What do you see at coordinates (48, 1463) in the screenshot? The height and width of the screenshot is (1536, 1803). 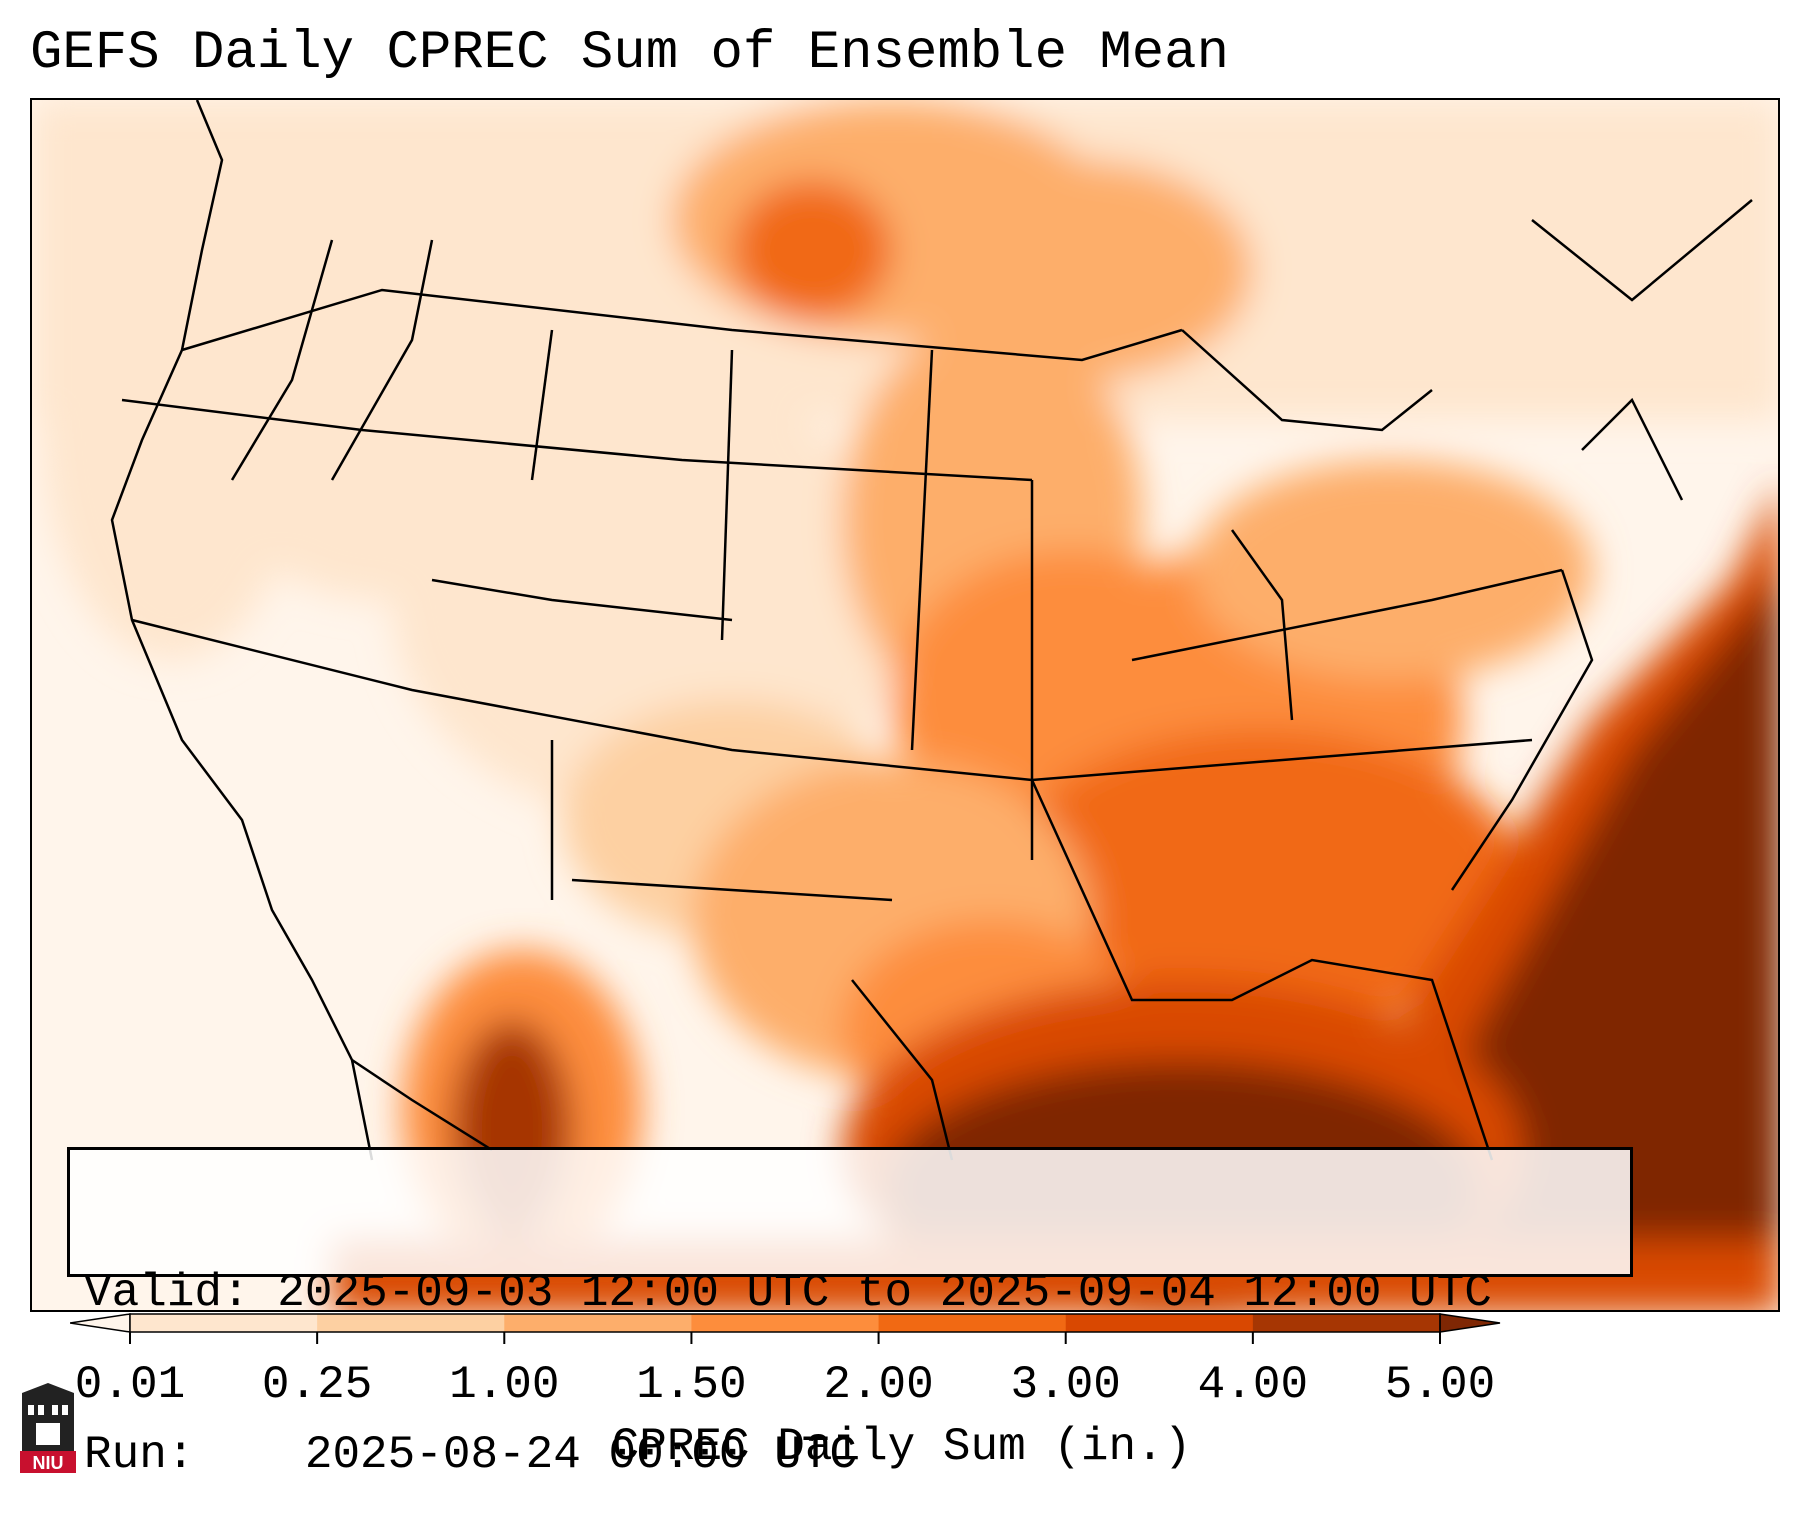 I see `svg-text: NIU` at bounding box center [48, 1463].